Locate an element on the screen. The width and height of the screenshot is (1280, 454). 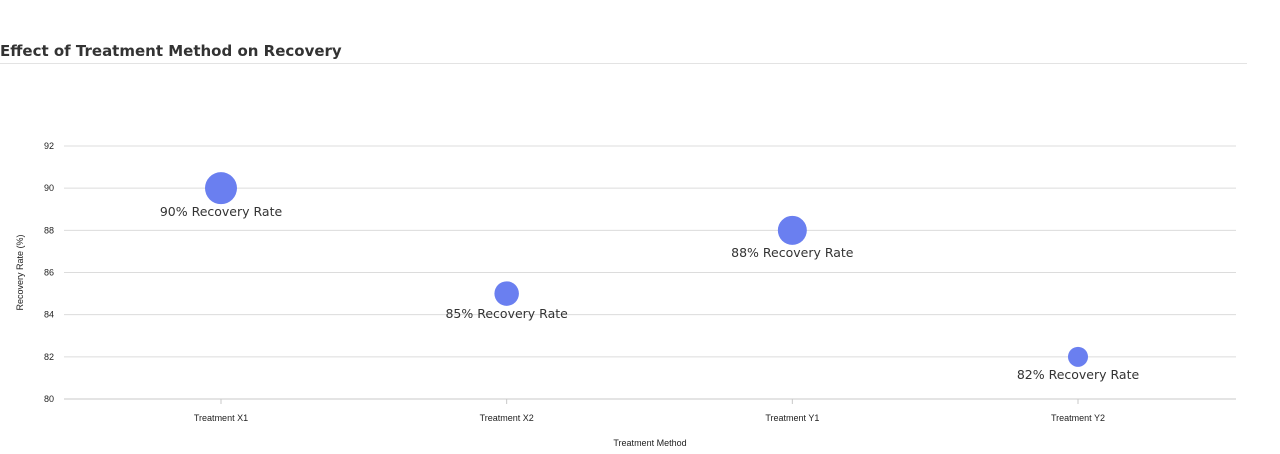
data-label: 90% Recovery Rate is located at coordinates (221, 211).